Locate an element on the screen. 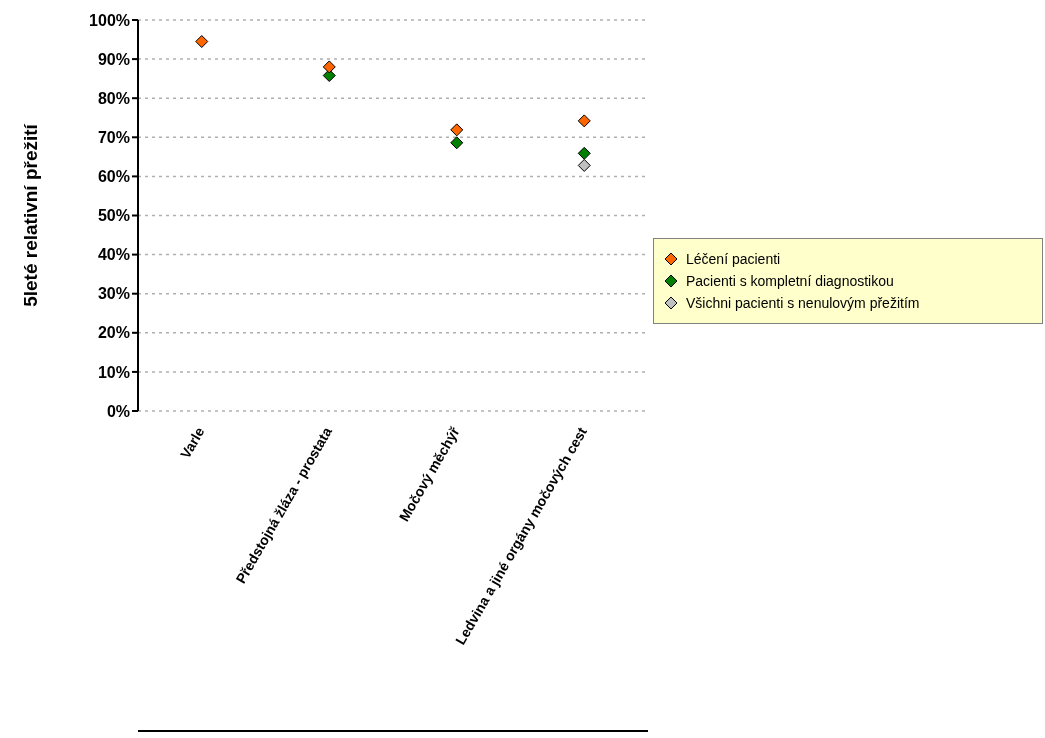  legend-label: Všichni pacienti s nenulovým přežitím is located at coordinates (803, 303).